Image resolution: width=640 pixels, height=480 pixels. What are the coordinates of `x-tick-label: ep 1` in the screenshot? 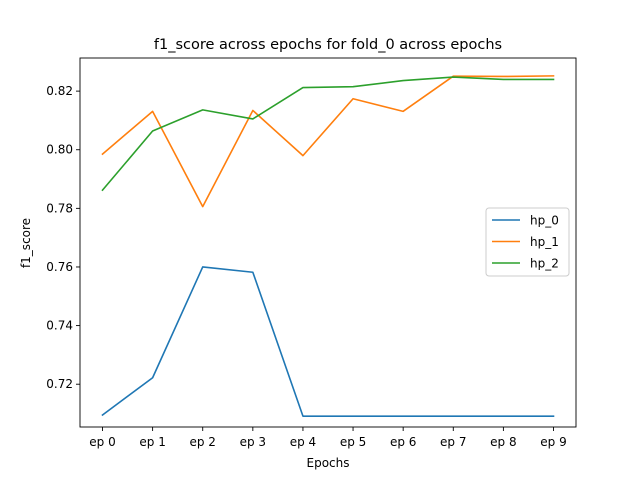 It's located at (152, 442).